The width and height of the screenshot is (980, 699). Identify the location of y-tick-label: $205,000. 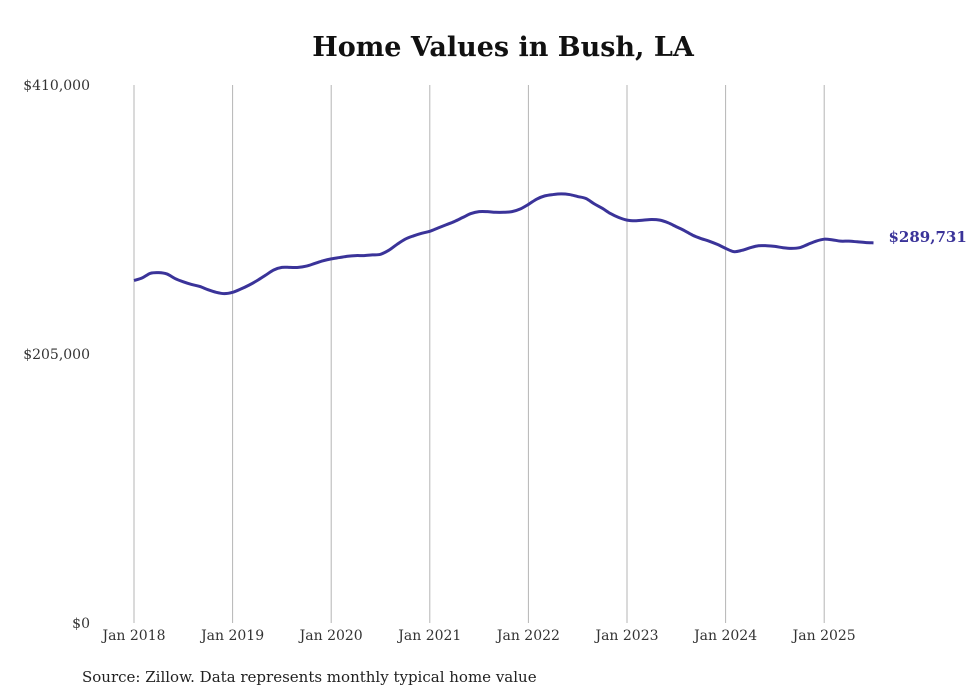
(56, 355).